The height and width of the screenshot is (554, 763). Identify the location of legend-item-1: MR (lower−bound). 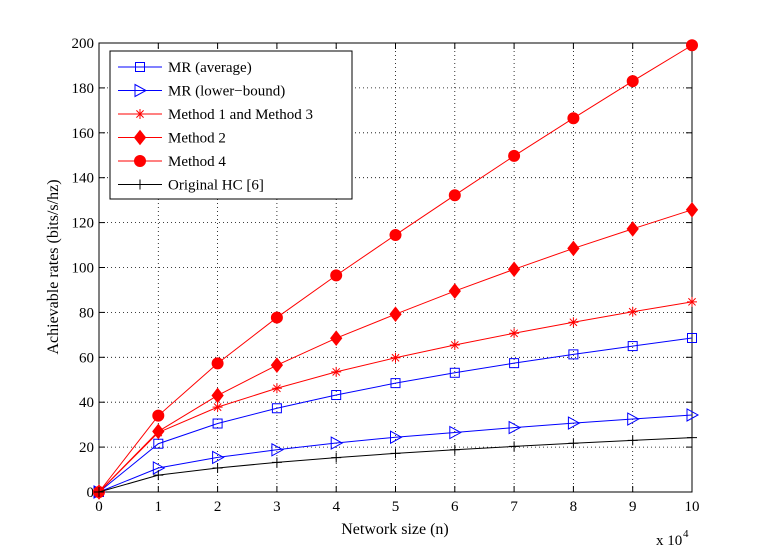
(201, 92).